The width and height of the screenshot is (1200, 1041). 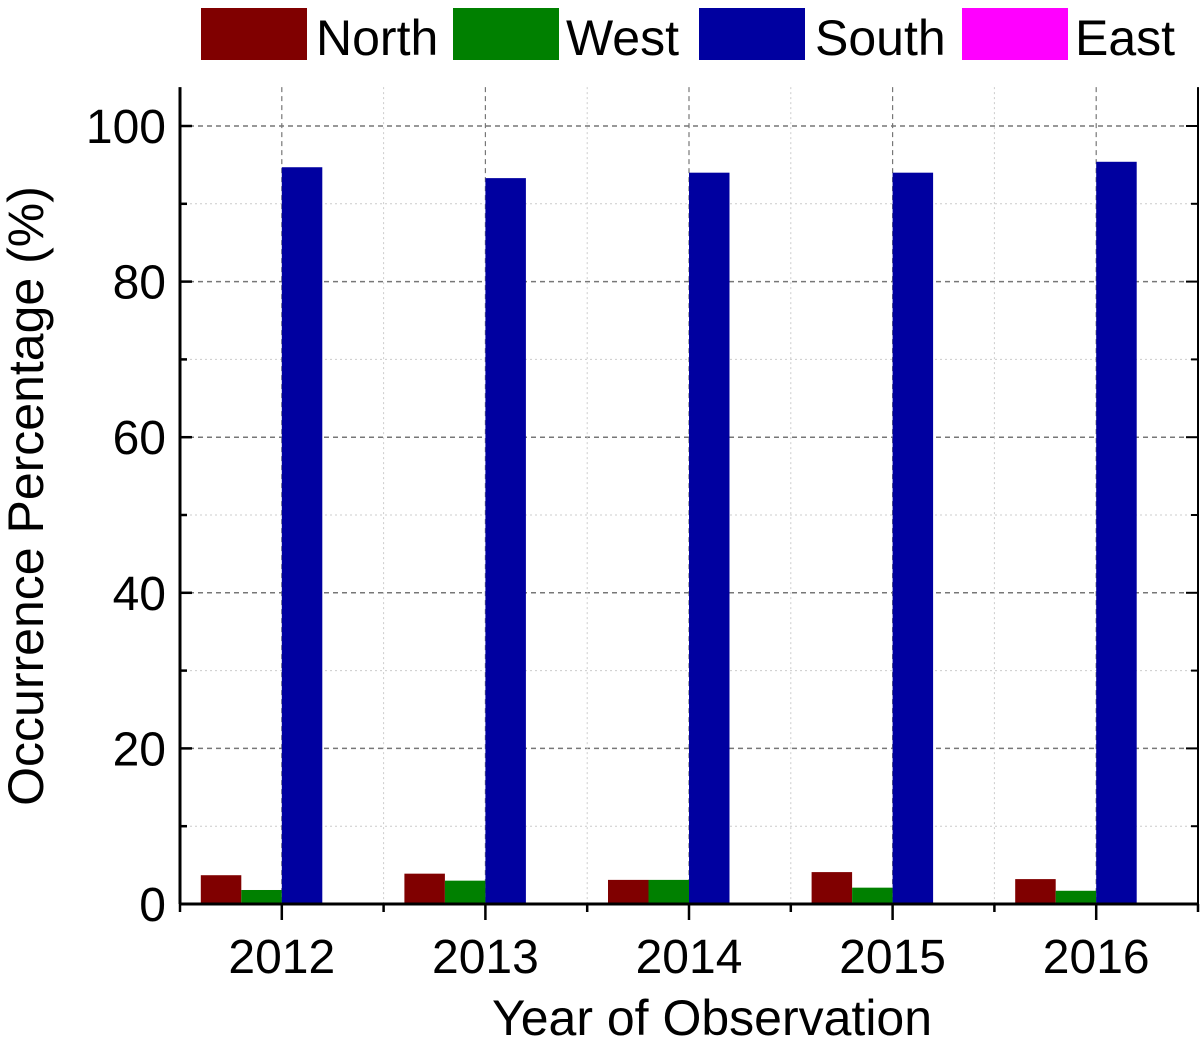 What do you see at coordinates (302, 535) in the screenshot?
I see `bar-south-2012` at bounding box center [302, 535].